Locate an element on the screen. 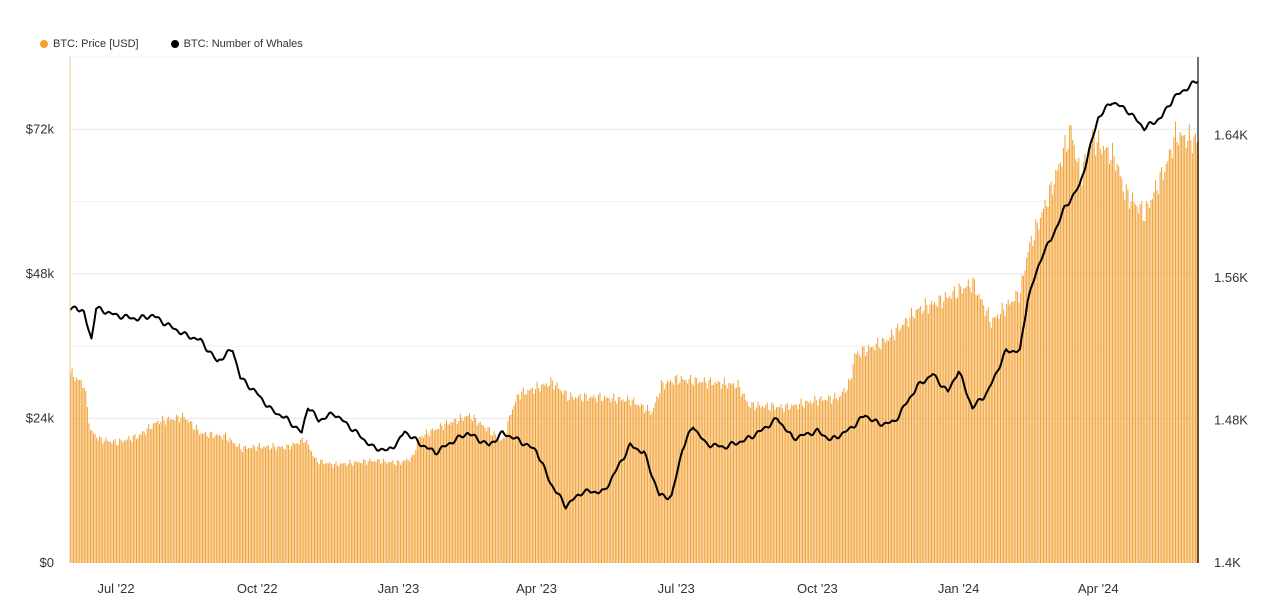 The image size is (1280, 615). x-tick-label: Apr '24 is located at coordinates (1098, 588).